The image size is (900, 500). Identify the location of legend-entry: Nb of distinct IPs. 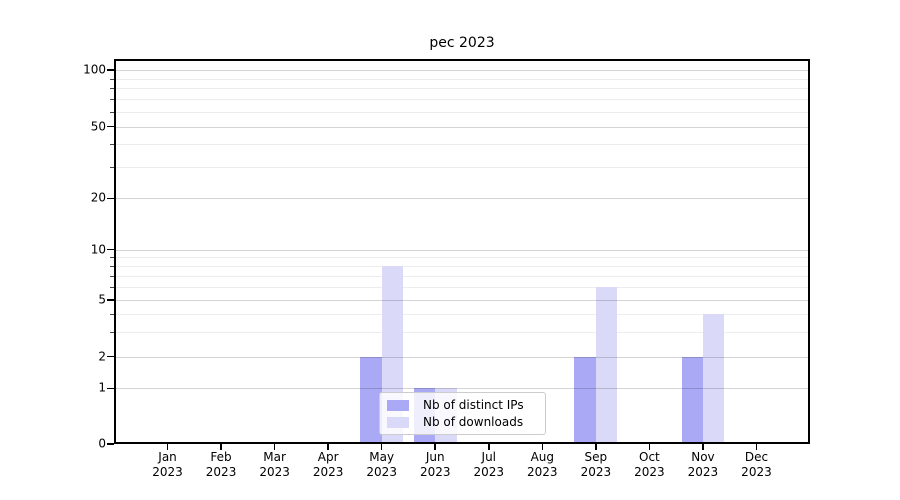
(462, 405).